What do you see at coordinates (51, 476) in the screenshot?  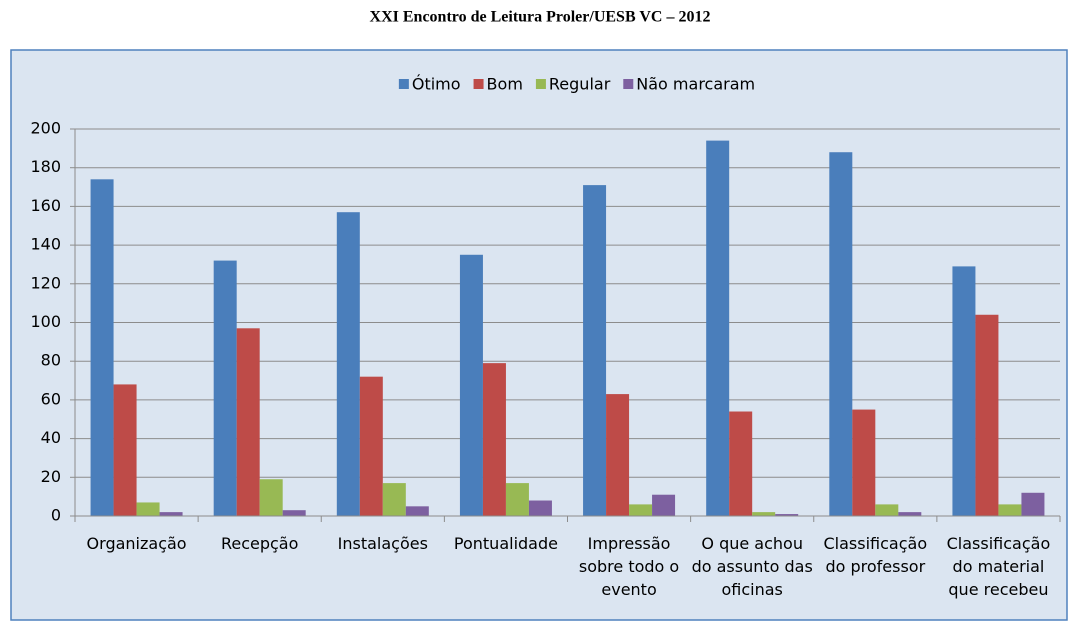 I see `y-tick-label: 20` at bounding box center [51, 476].